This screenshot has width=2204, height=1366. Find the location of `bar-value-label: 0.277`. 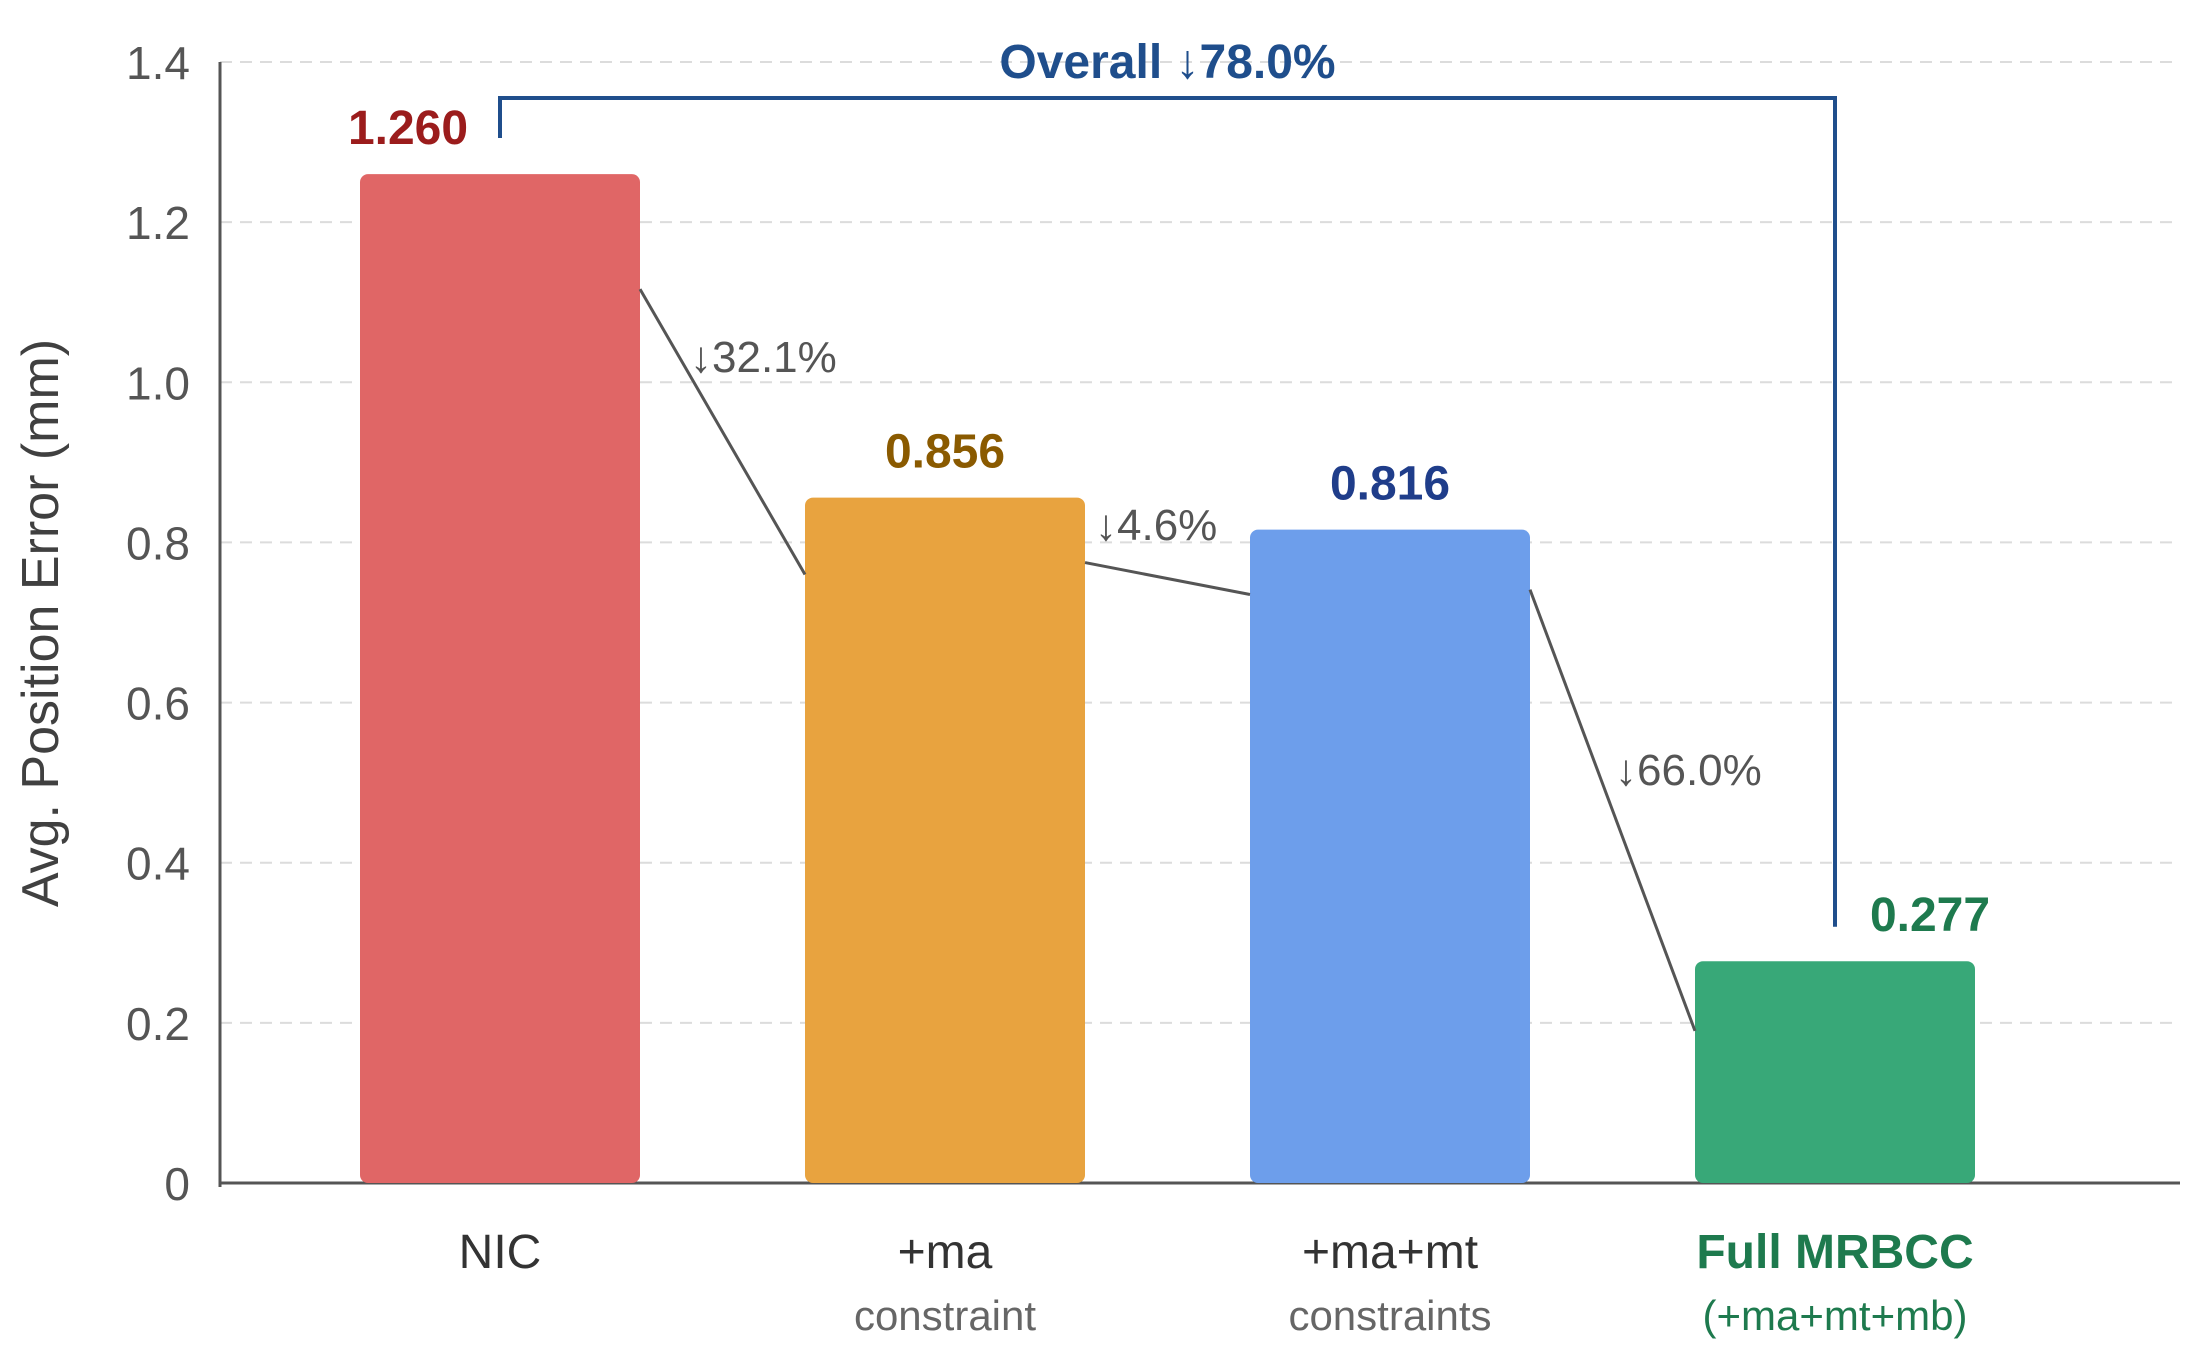

bar-value-label: 0.277 is located at coordinates (1930, 915).